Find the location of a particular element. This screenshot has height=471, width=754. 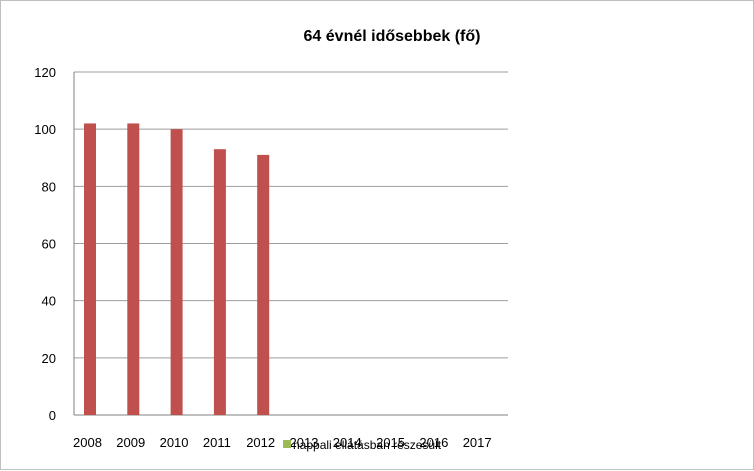

chart-title: 64 évnél idősebbek (fő) is located at coordinates (392, 36).